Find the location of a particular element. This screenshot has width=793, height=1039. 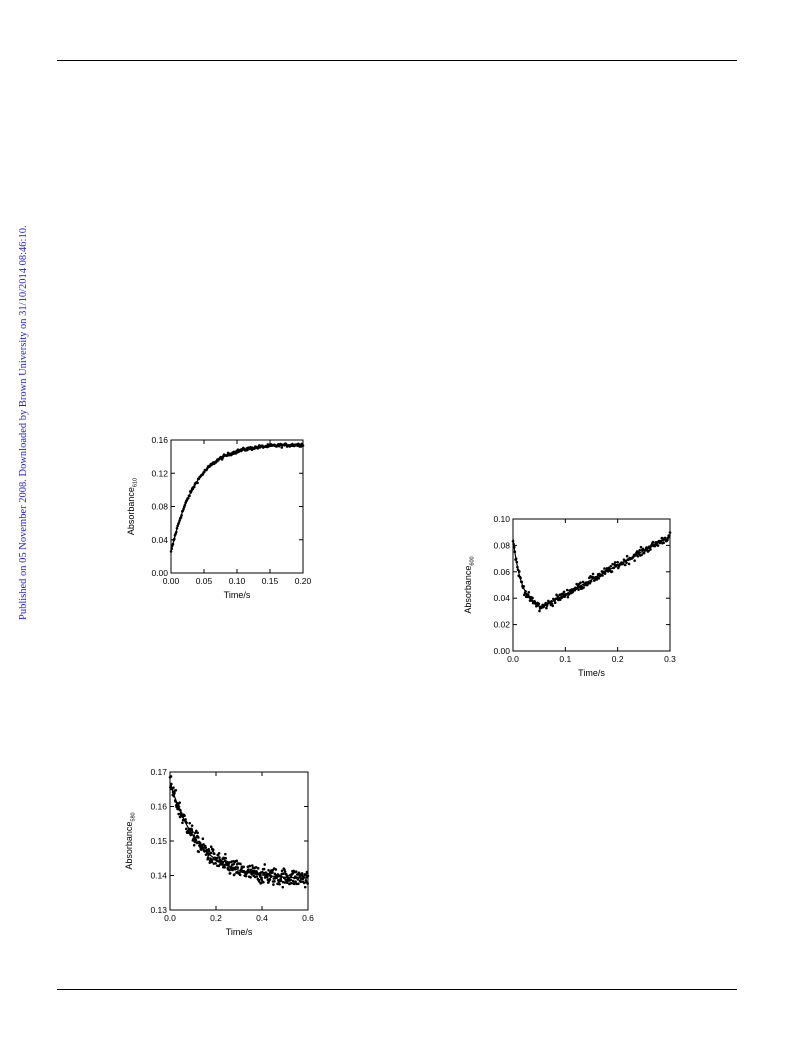

x-tick-label: 0.20 is located at coordinates (303, 581).